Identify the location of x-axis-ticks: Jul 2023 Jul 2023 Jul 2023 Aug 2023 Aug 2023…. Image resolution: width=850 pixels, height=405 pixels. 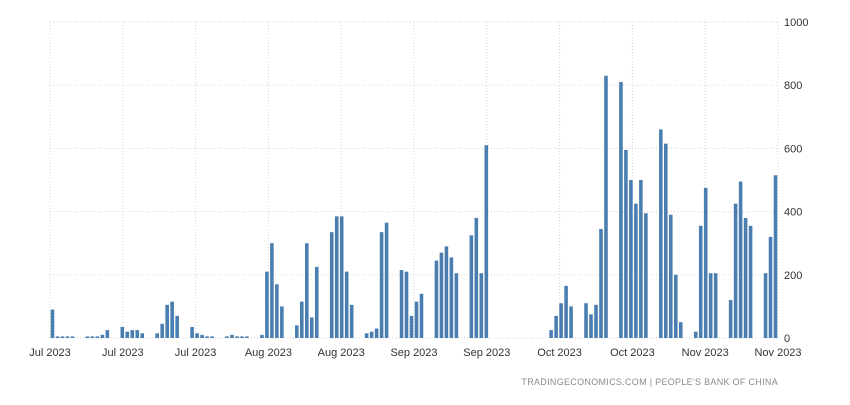
(415, 353).